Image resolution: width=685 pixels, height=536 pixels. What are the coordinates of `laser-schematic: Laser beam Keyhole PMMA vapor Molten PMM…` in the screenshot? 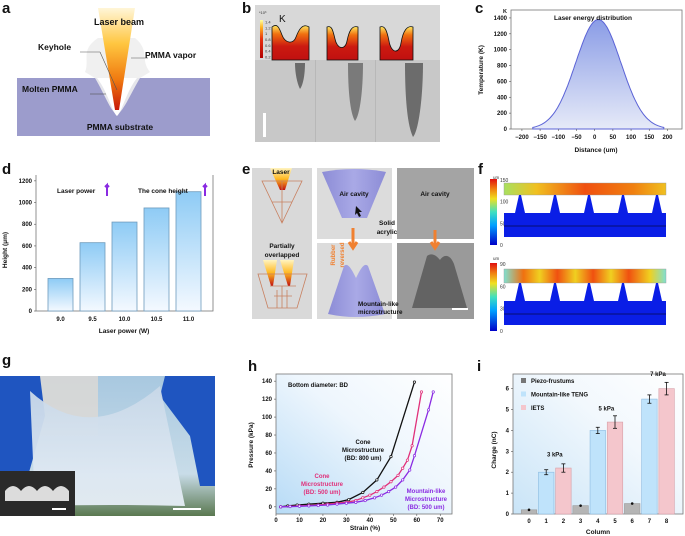 It's located at (113, 72).